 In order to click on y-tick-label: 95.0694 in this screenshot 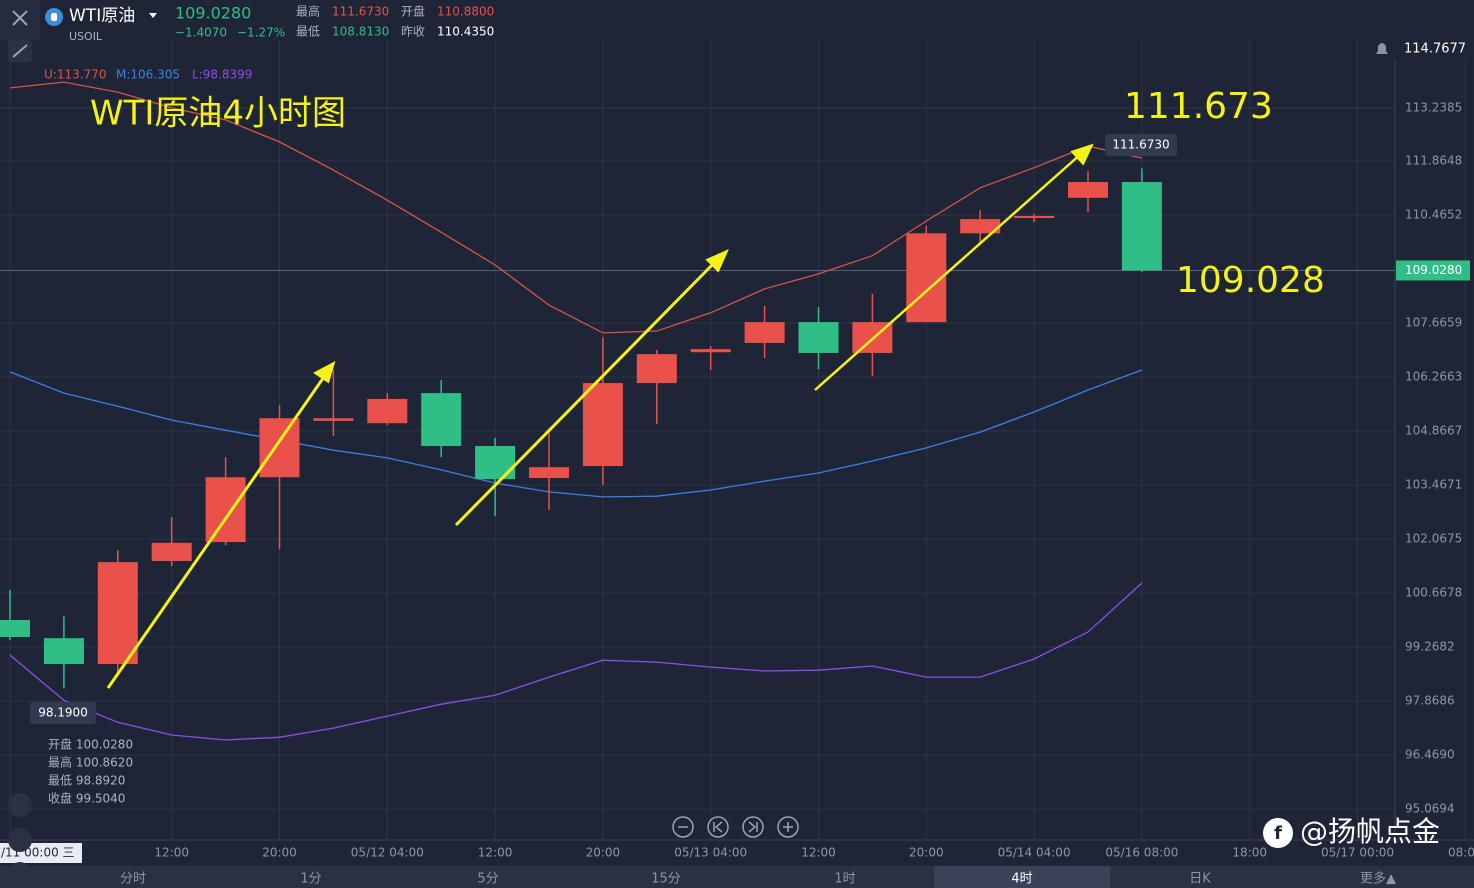, I will do `click(1430, 809)`.